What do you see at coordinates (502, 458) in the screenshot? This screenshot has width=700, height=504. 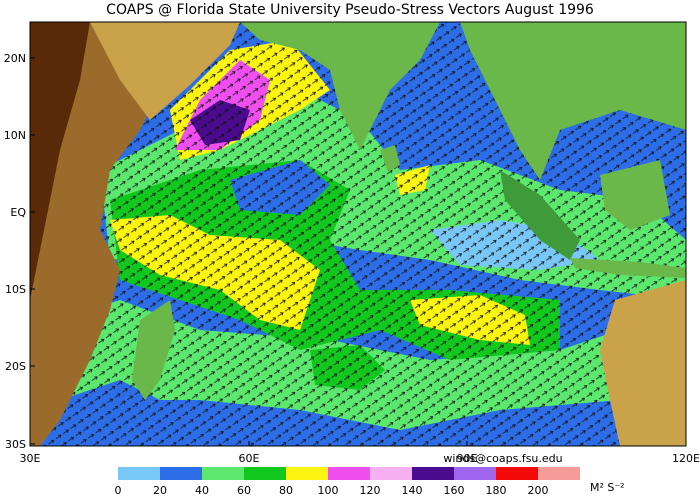 I see `credit: winds@coaps.fsu.edu` at bounding box center [502, 458].